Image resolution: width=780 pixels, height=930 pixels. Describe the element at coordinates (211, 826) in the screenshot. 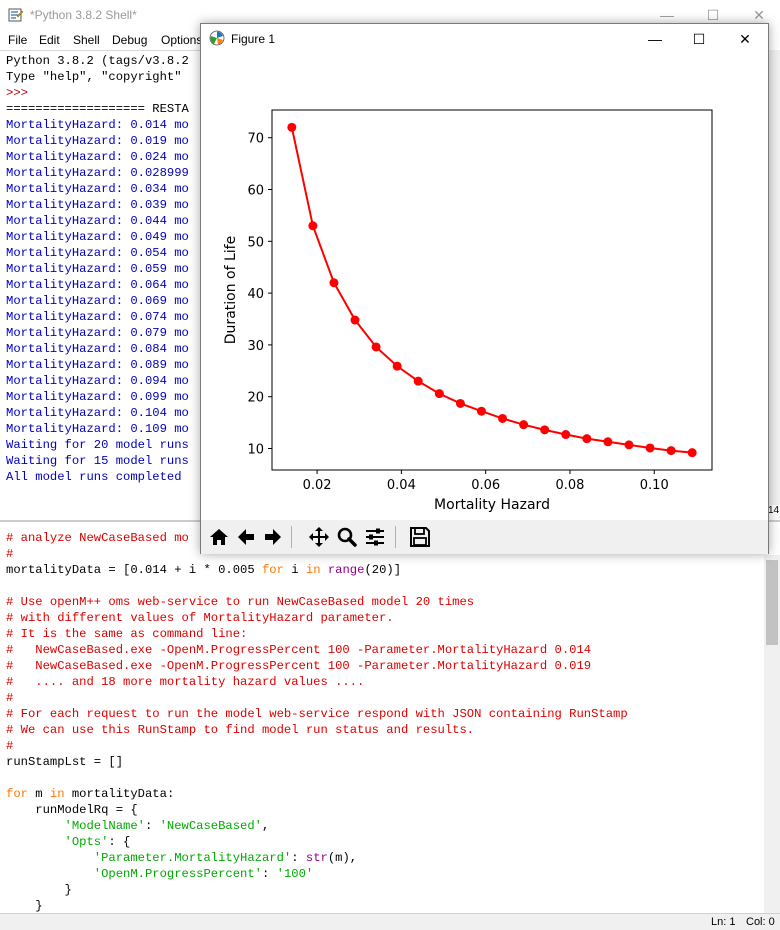

I see `code-token: 'NewCaseBased'` at that location.